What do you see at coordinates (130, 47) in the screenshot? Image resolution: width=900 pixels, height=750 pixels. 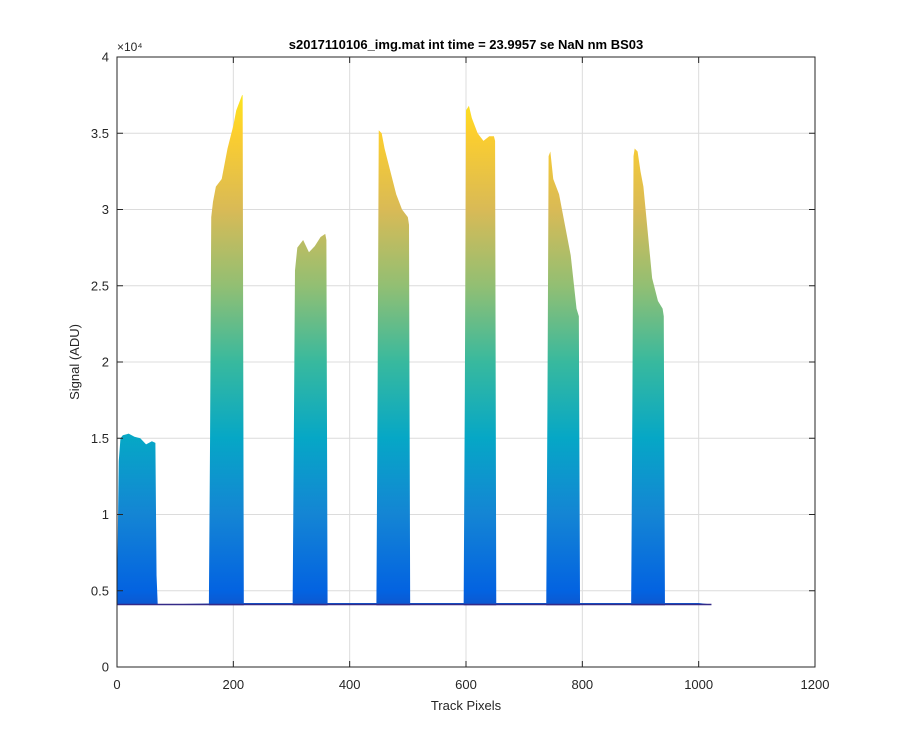 I see `y-exponent-label: ×10⁴` at bounding box center [130, 47].